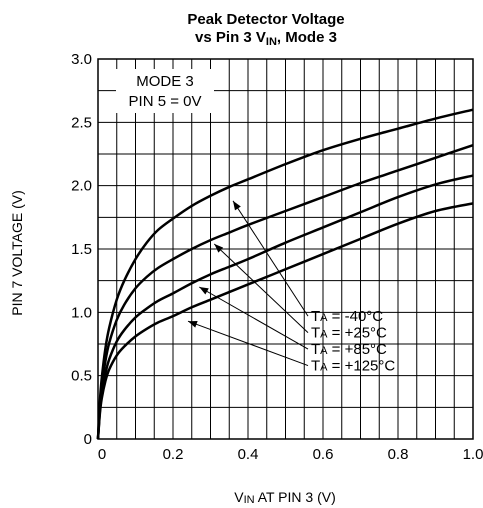 This screenshot has height=508, width=483. Describe the element at coordinates (81, 312) in the screenshot. I see `y-tick-label: 1.0` at that location.